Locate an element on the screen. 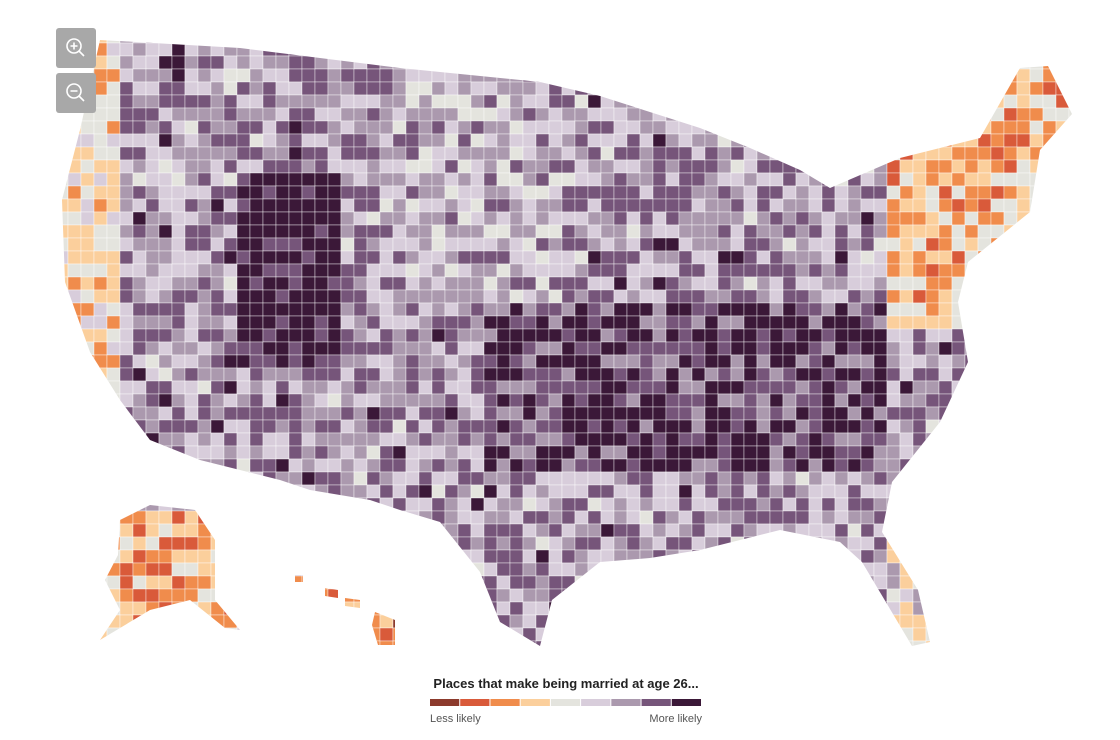  zoom-out-icon is located at coordinates (74, 91).